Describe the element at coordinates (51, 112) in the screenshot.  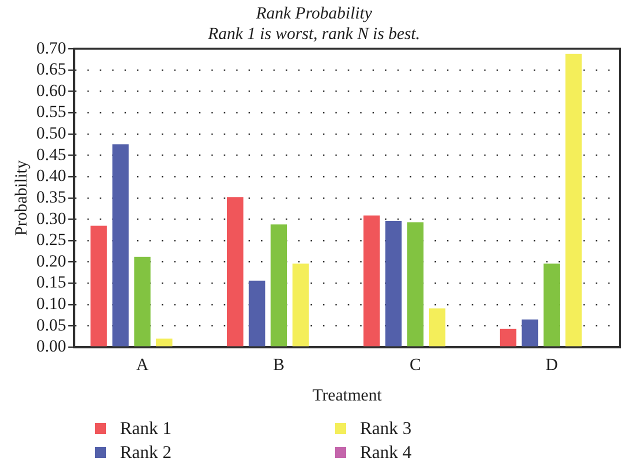
I see `y-tick-label: 0.55` at that location.